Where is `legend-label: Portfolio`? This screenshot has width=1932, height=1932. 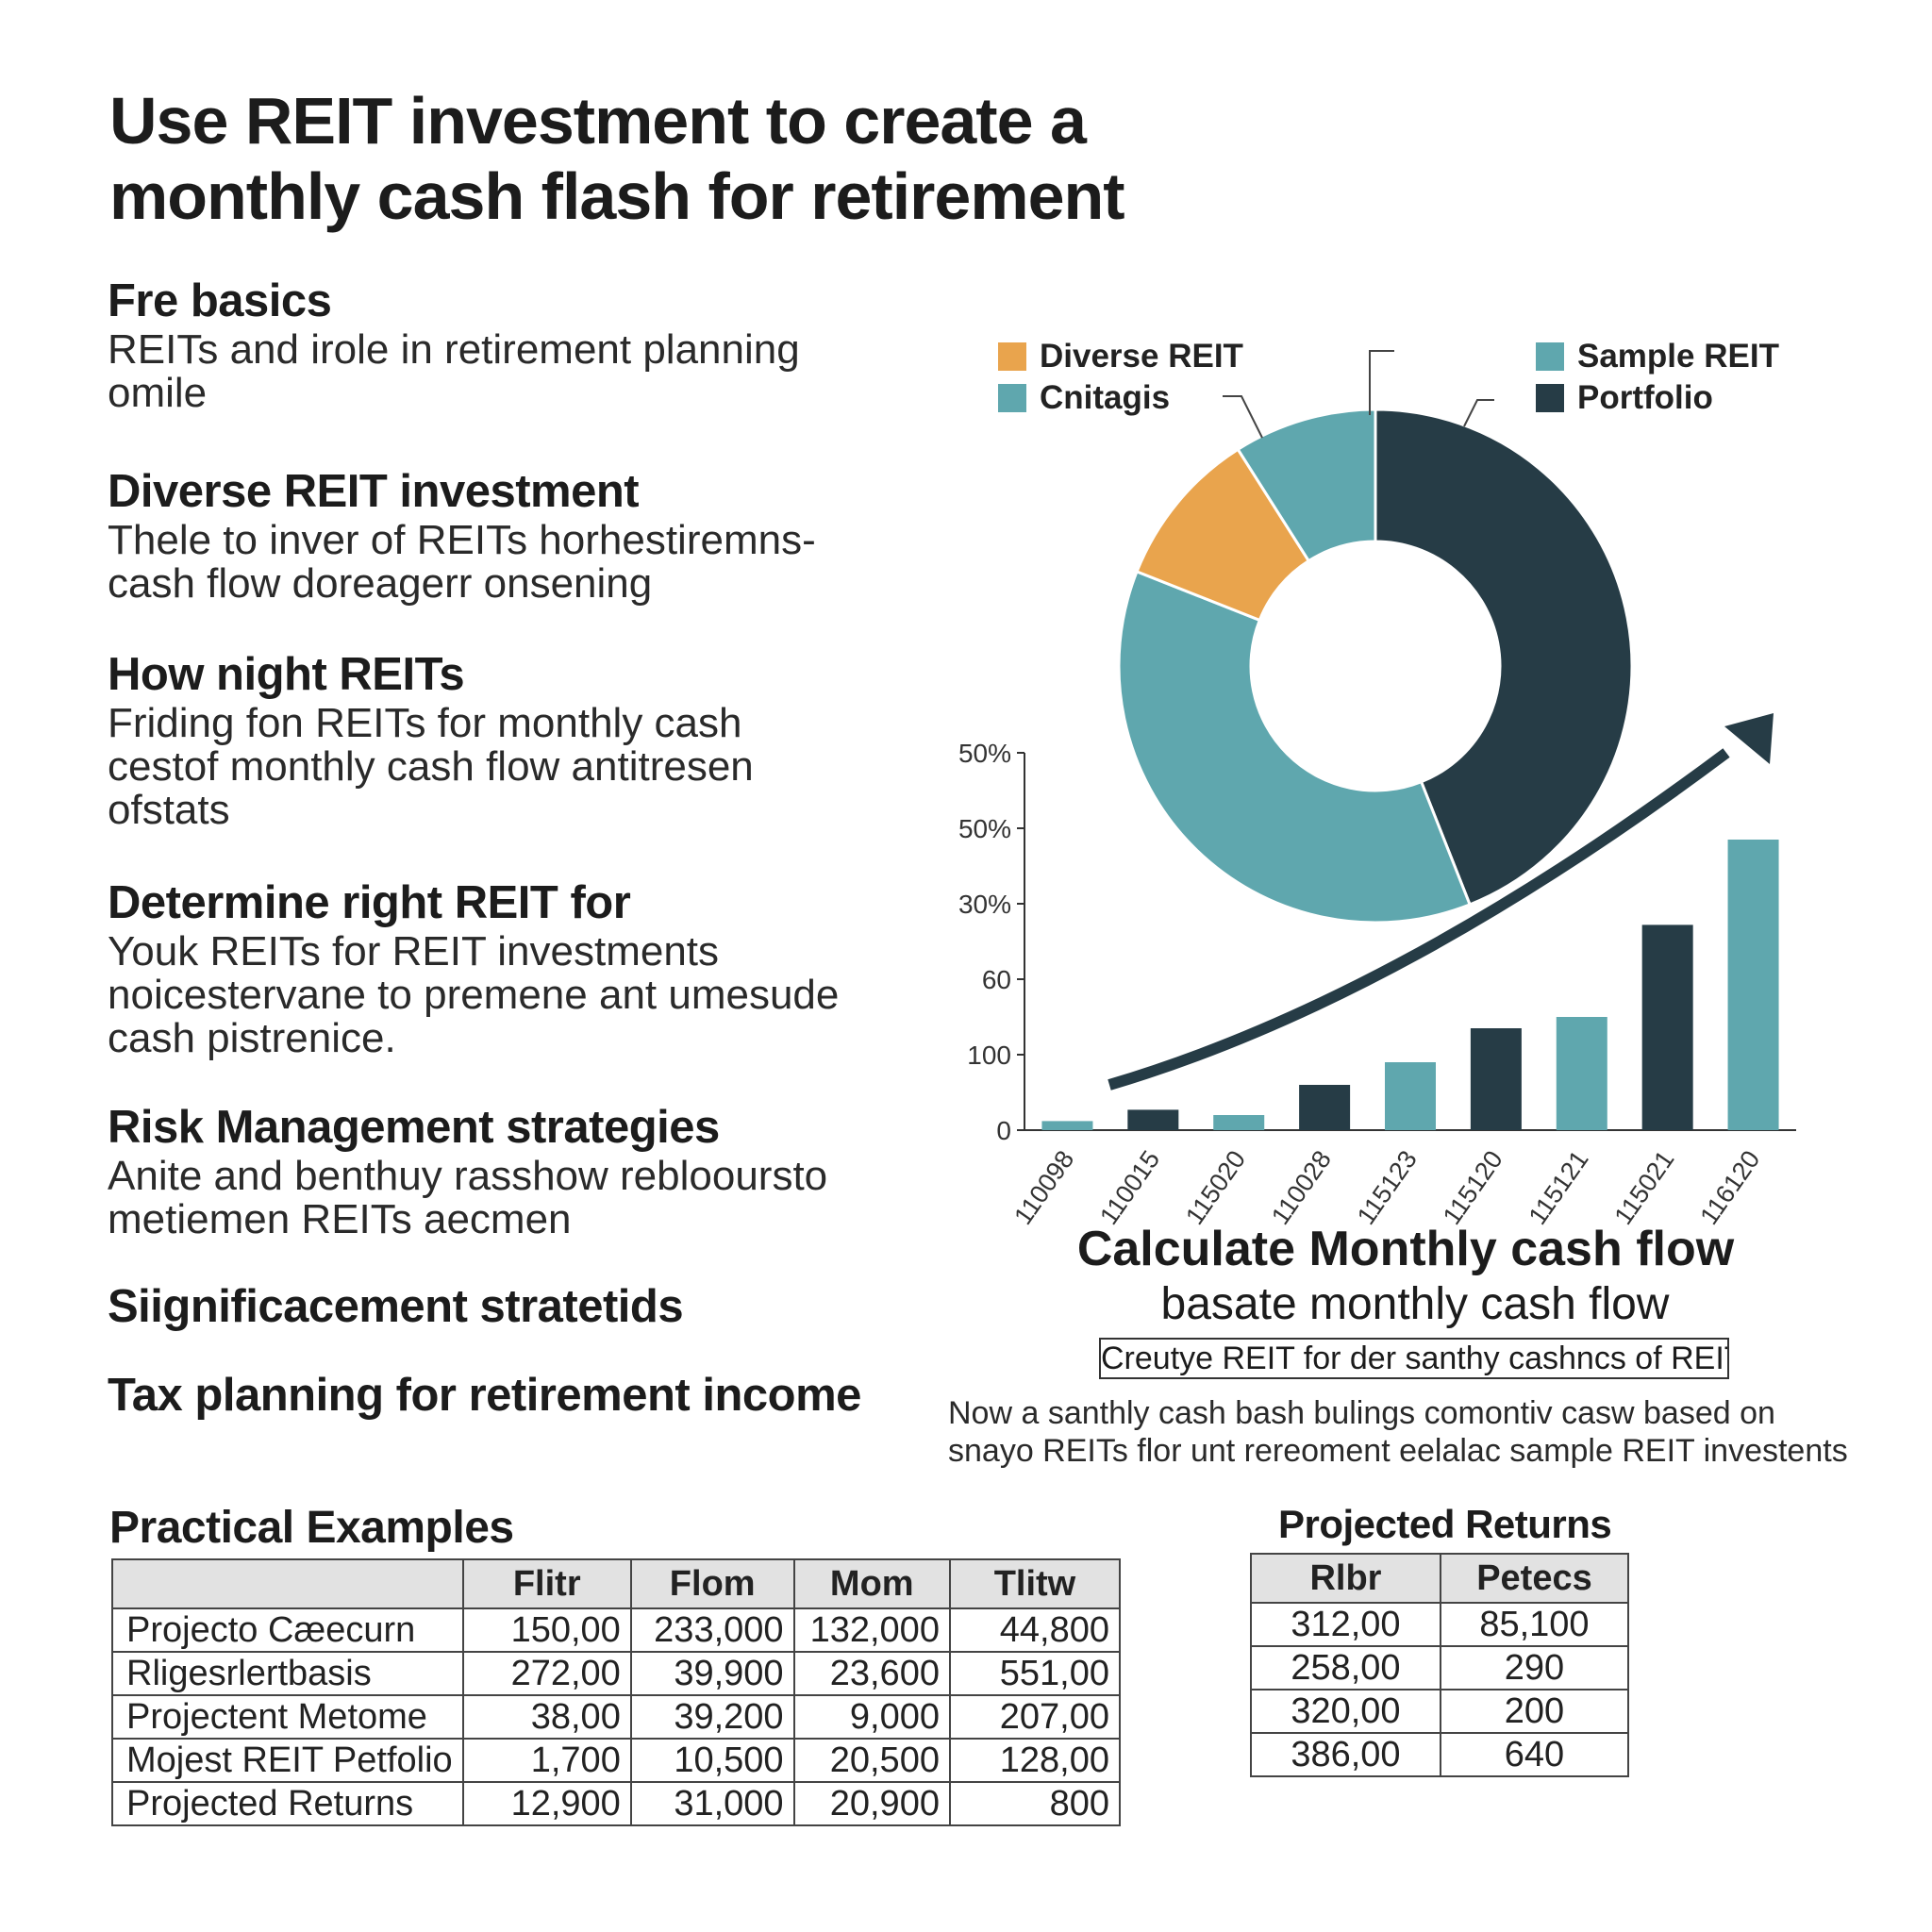 legend-label: Portfolio is located at coordinates (1645, 397).